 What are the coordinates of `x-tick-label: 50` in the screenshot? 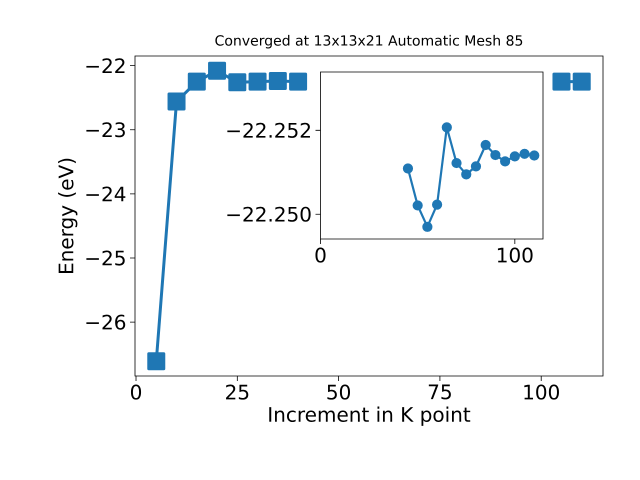 It's located at (338, 392).